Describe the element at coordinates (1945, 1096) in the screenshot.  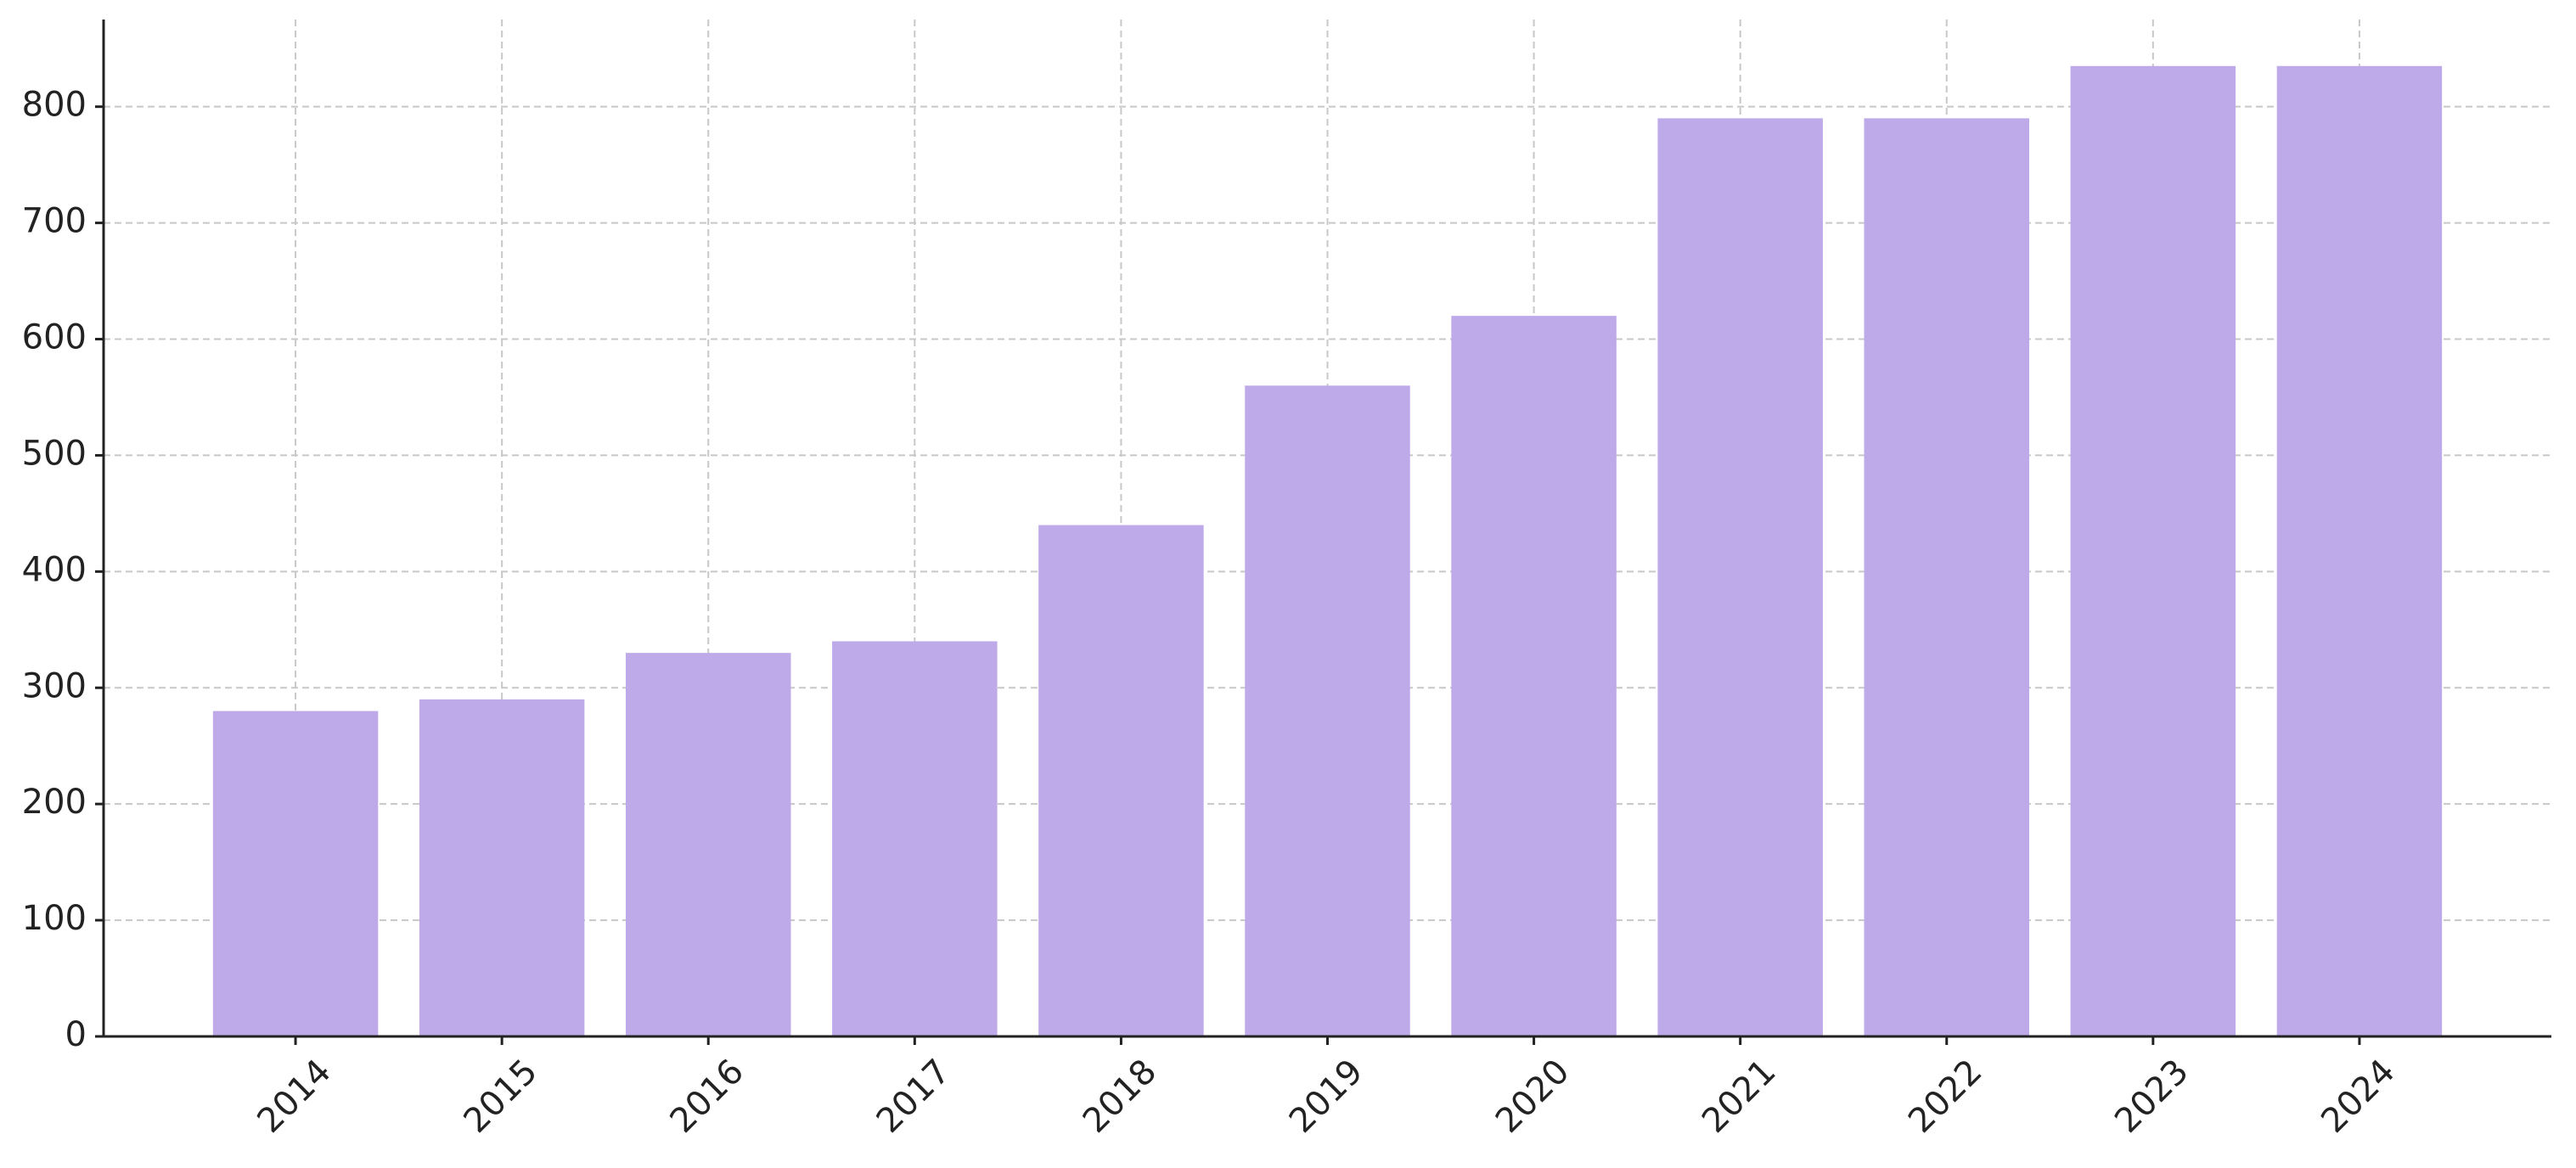
I see `x-tick-label: 2022` at that location.